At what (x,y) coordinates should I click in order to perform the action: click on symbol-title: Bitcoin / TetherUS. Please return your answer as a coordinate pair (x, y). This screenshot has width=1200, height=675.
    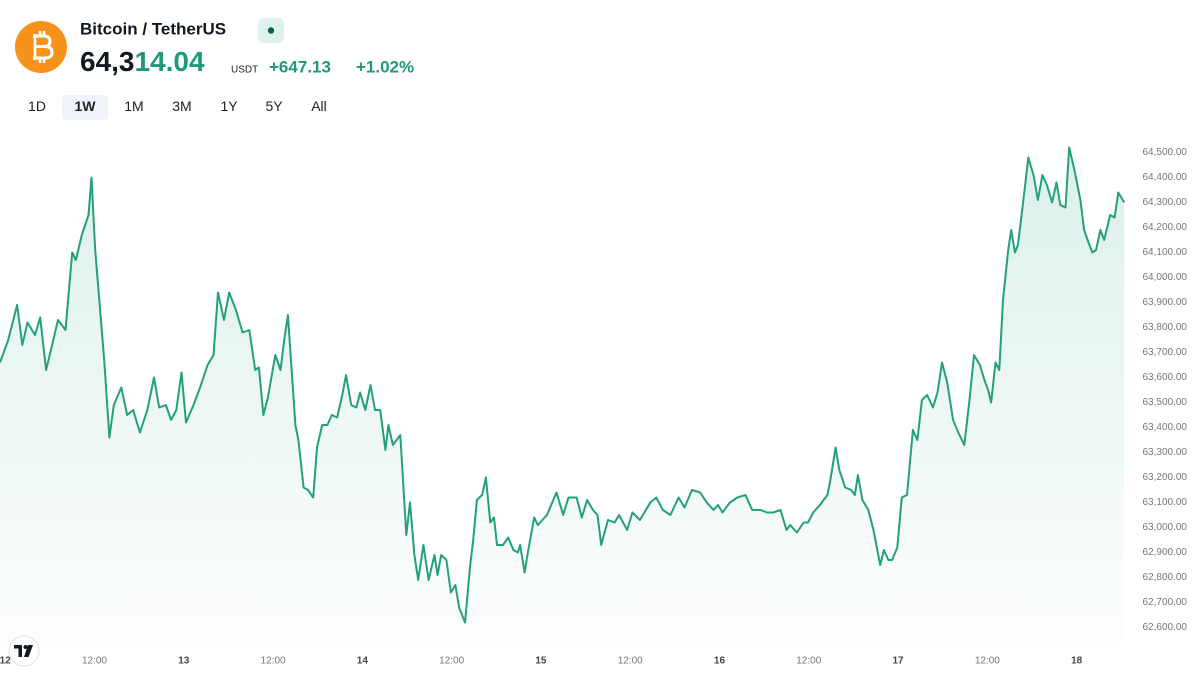
    Looking at the image, I should click on (153, 28).